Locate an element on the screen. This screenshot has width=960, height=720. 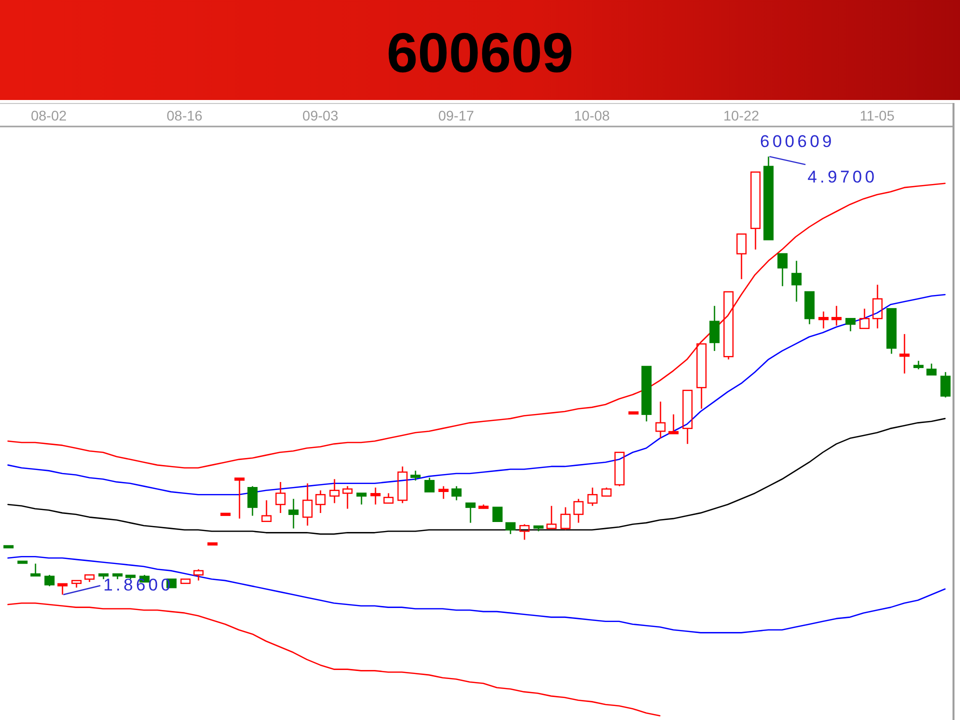
x-tick-label: 11-05 is located at coordinates (877, 116).